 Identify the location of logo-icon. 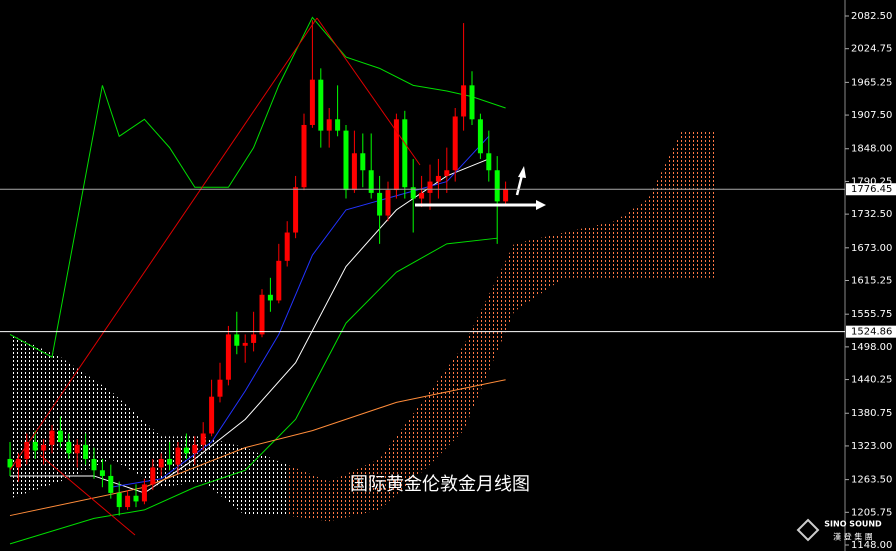
(808, 530).